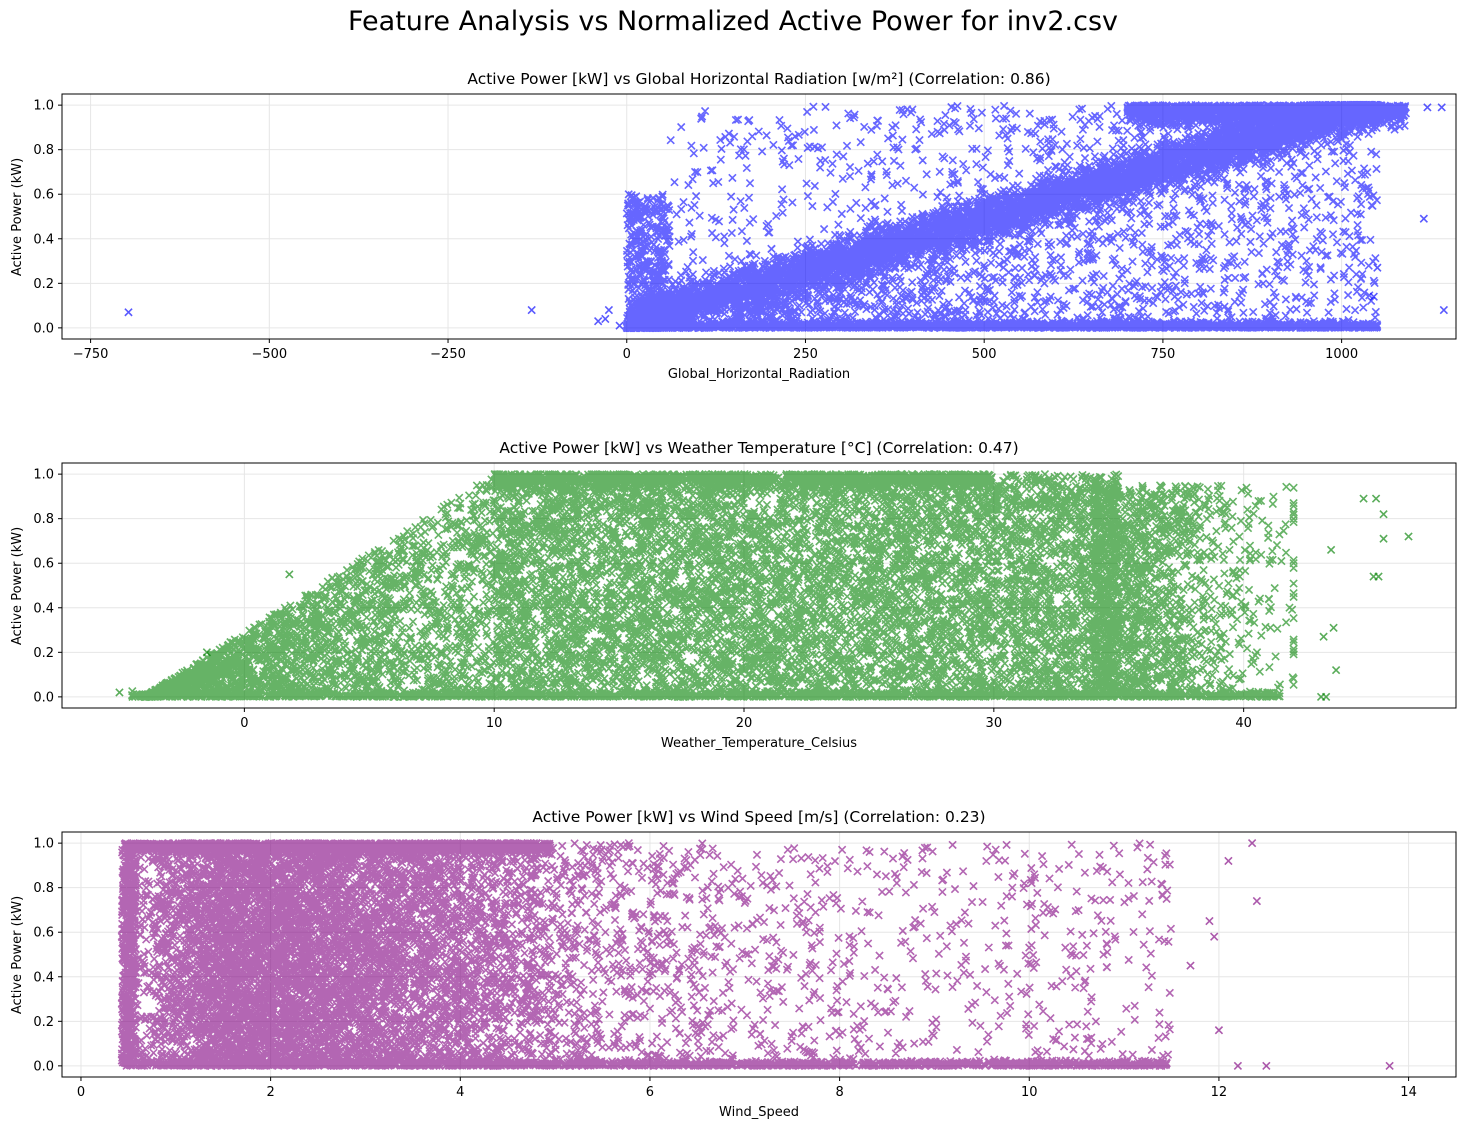 The image size is (1466, 1133). What do you see at coordinates (759, 1112) in the screenshot?
I see `x-axis-label: Wind_Speed` at bounding box center [759, 1112].